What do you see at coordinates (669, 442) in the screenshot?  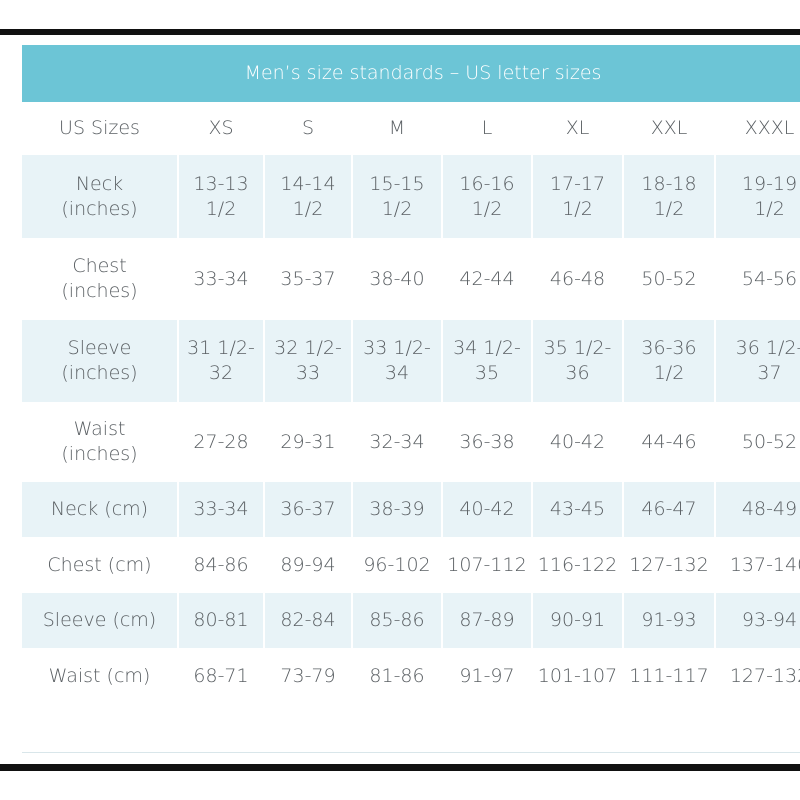 I see `table-cell: 44-46` at bounding box center [669, 442].